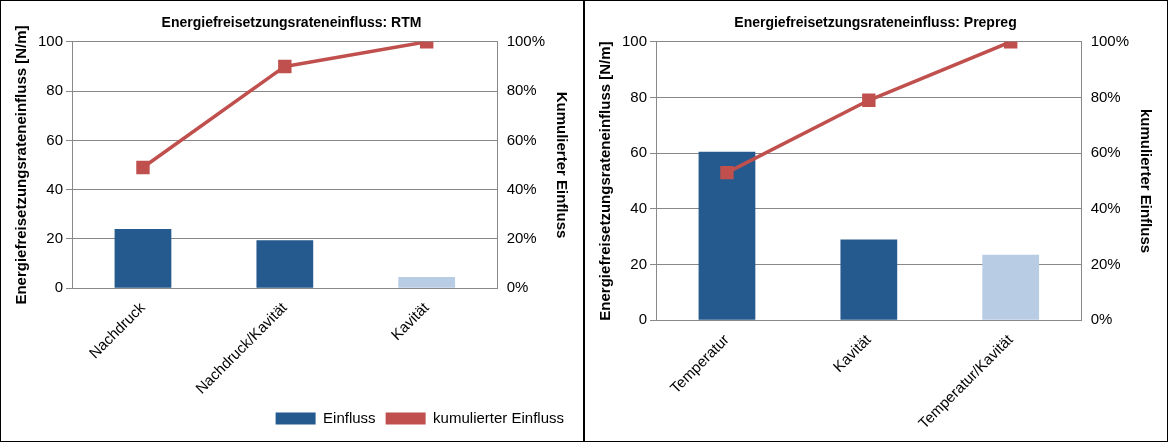  I want to click on y2-axis-title: Kumulierter Einfluss, so click(562, 165).